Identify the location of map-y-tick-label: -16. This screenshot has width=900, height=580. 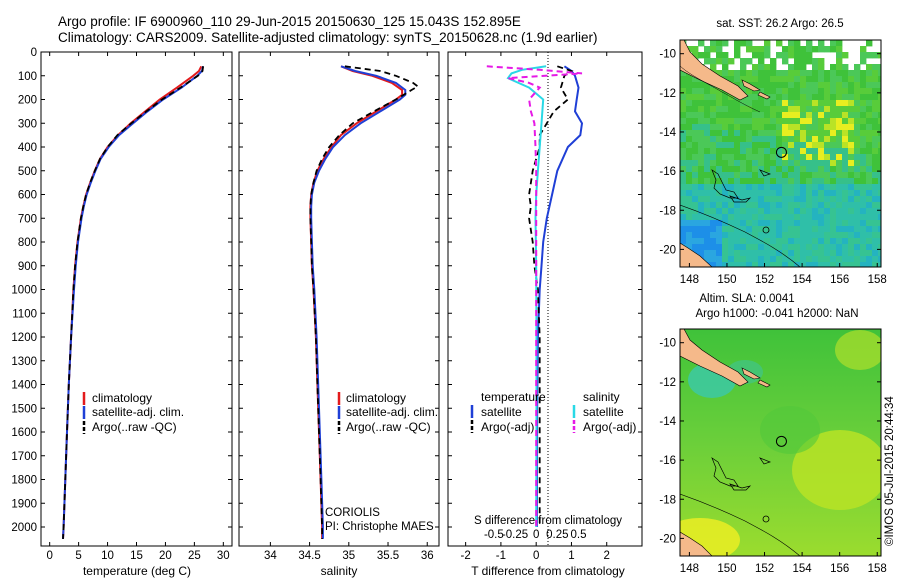
(667, 172).